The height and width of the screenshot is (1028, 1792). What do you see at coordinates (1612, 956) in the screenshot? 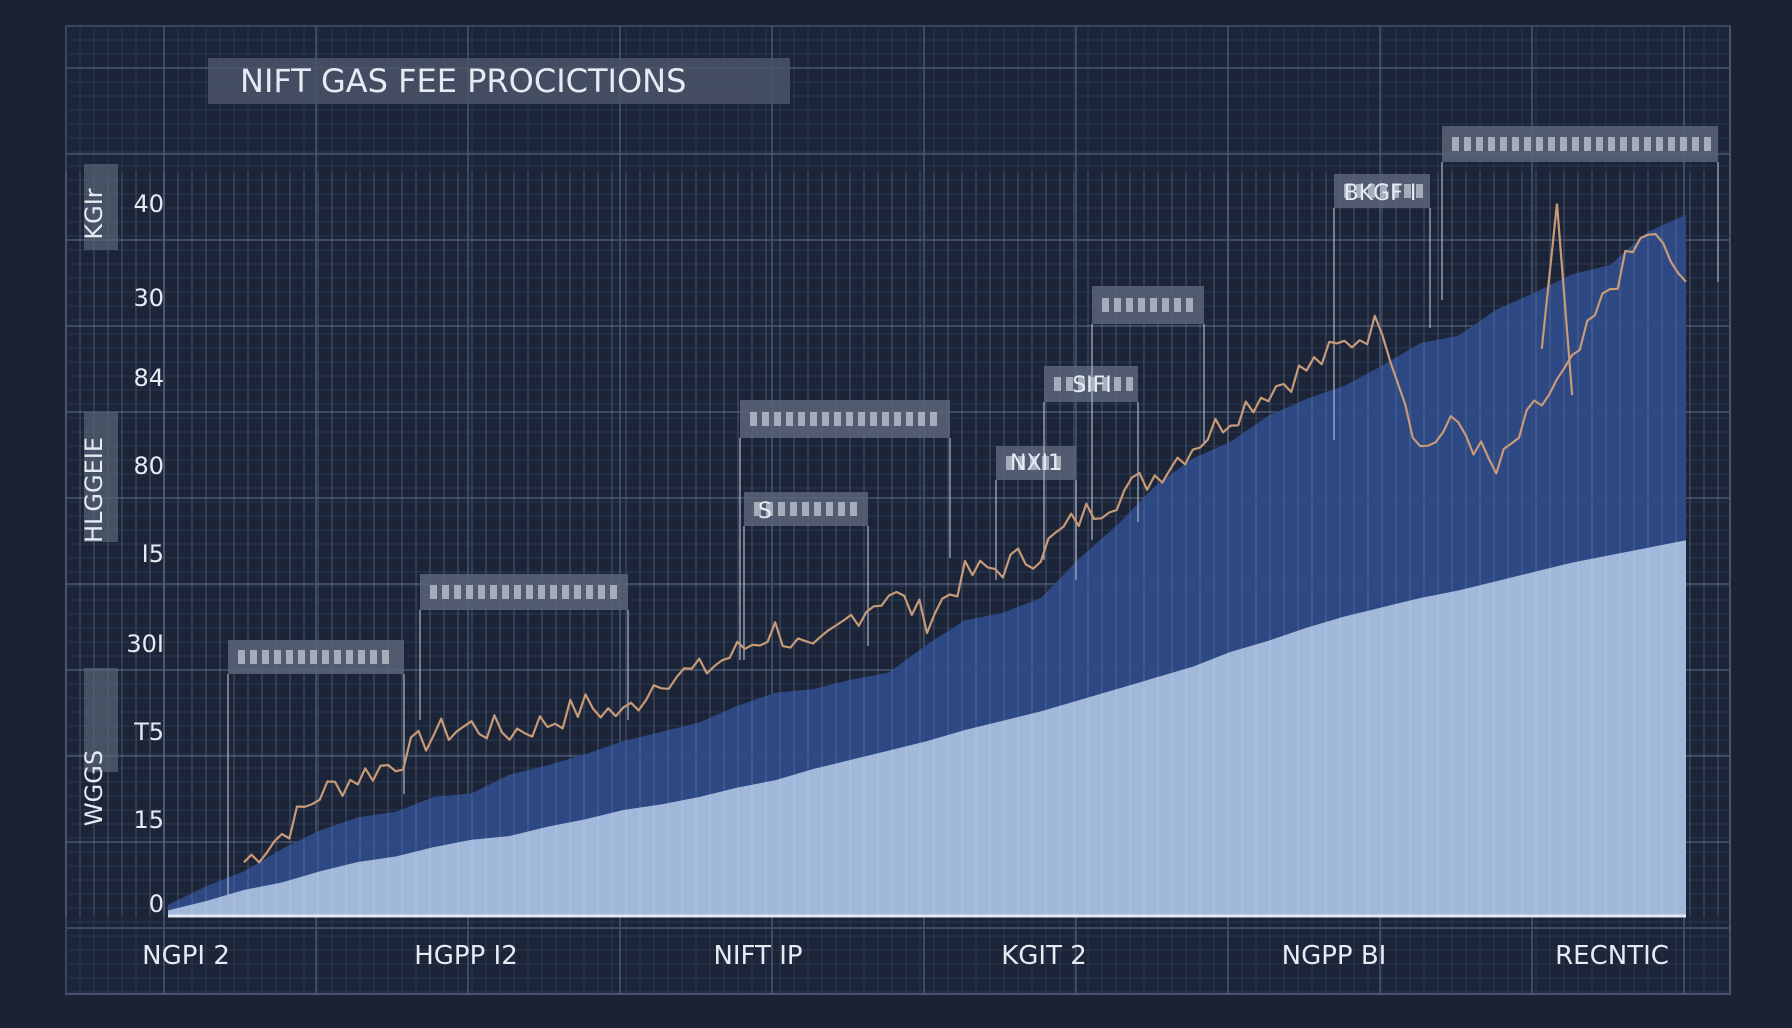
I see `x-tick-label: RECNTIC` at bounding box center [1612, 956].